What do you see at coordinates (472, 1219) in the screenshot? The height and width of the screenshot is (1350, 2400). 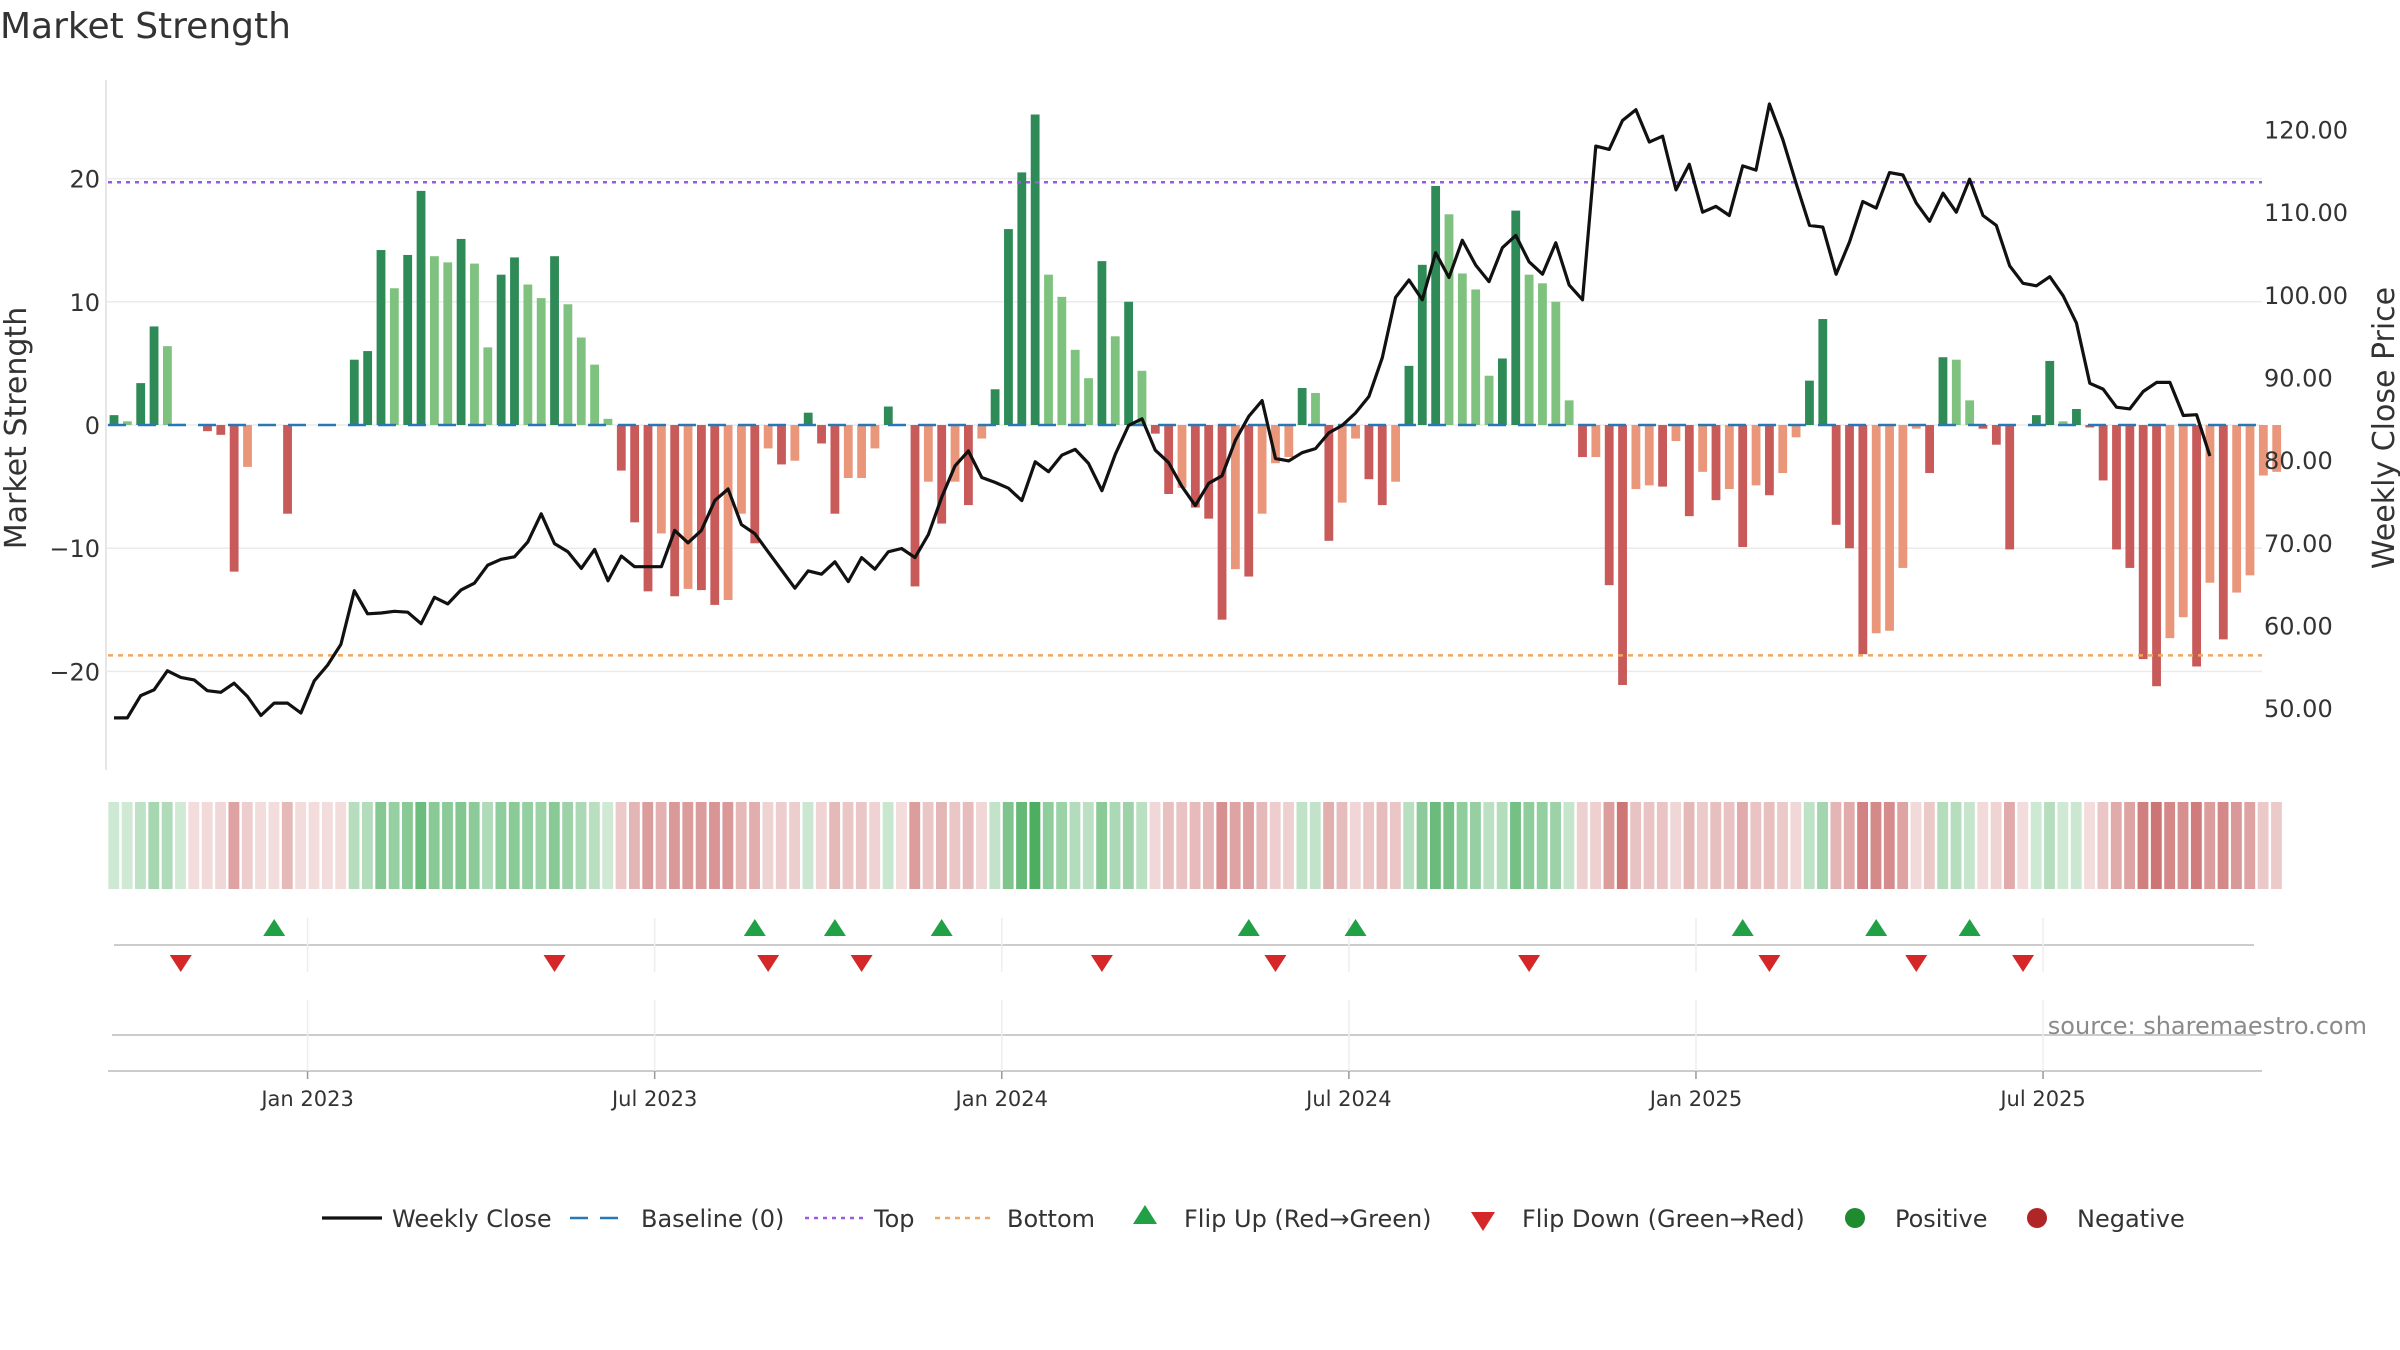 I see `legend-label: Weekly Close` at bounding box center [472, 1219].